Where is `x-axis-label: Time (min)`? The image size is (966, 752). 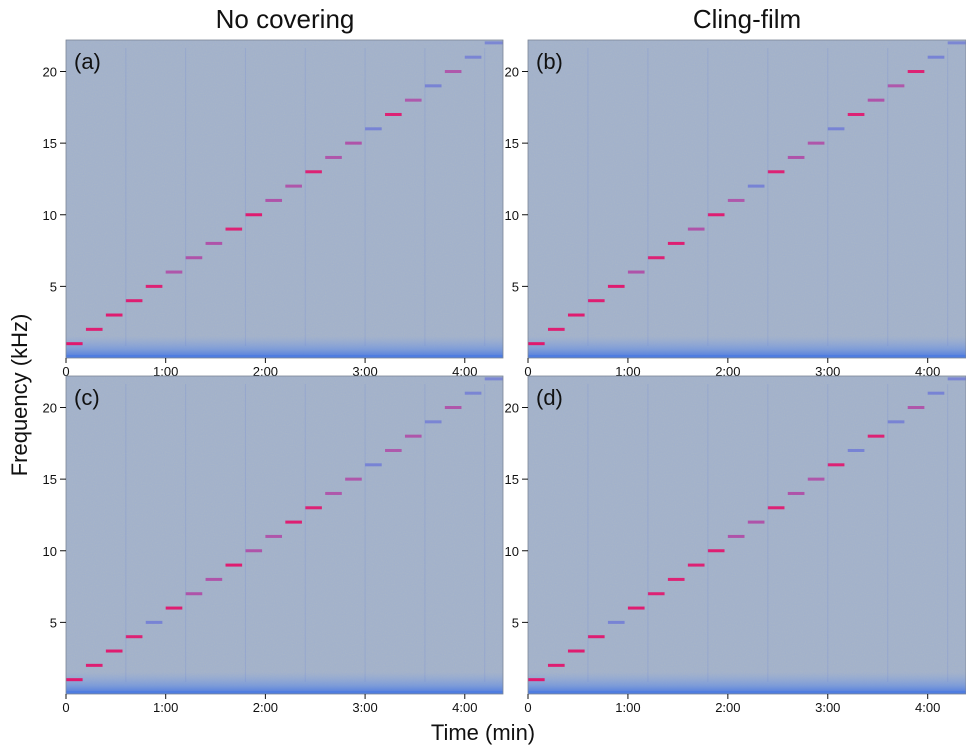 x-axis-label: Time (min) is located at coordinates (483, 732).